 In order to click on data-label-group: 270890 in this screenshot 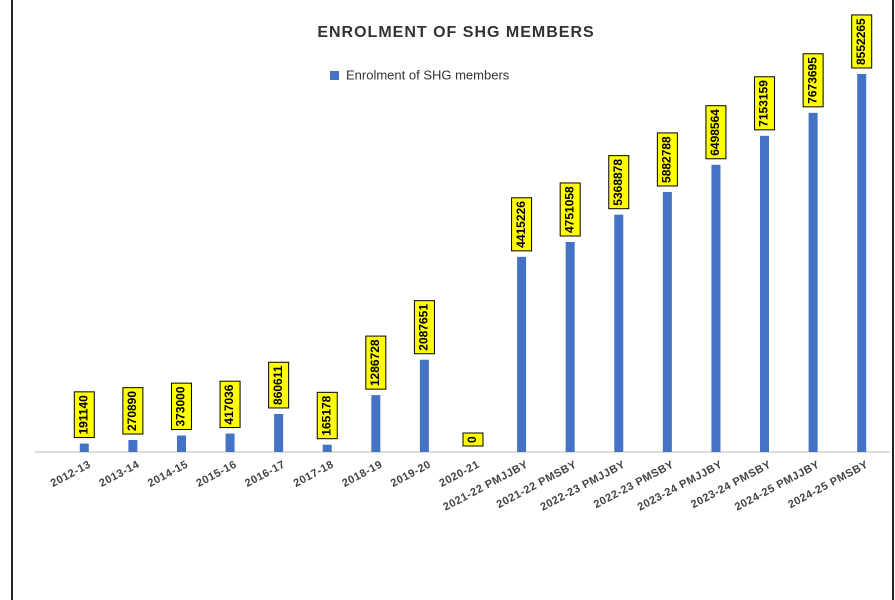, I will do `click(133, 411)`.